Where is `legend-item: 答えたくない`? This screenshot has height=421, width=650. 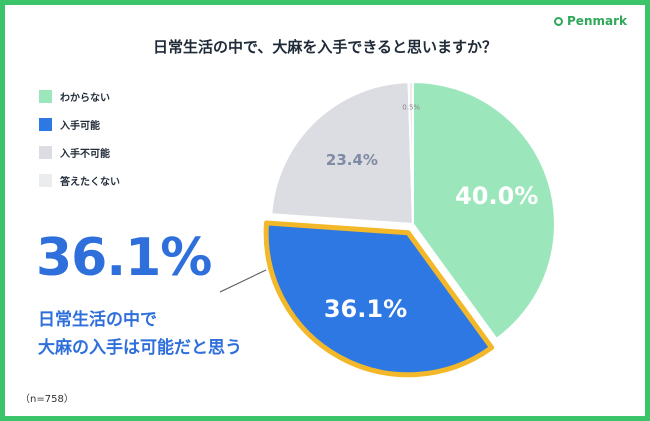 legend-item: 答えたくない is located at coordinates (79, 180).